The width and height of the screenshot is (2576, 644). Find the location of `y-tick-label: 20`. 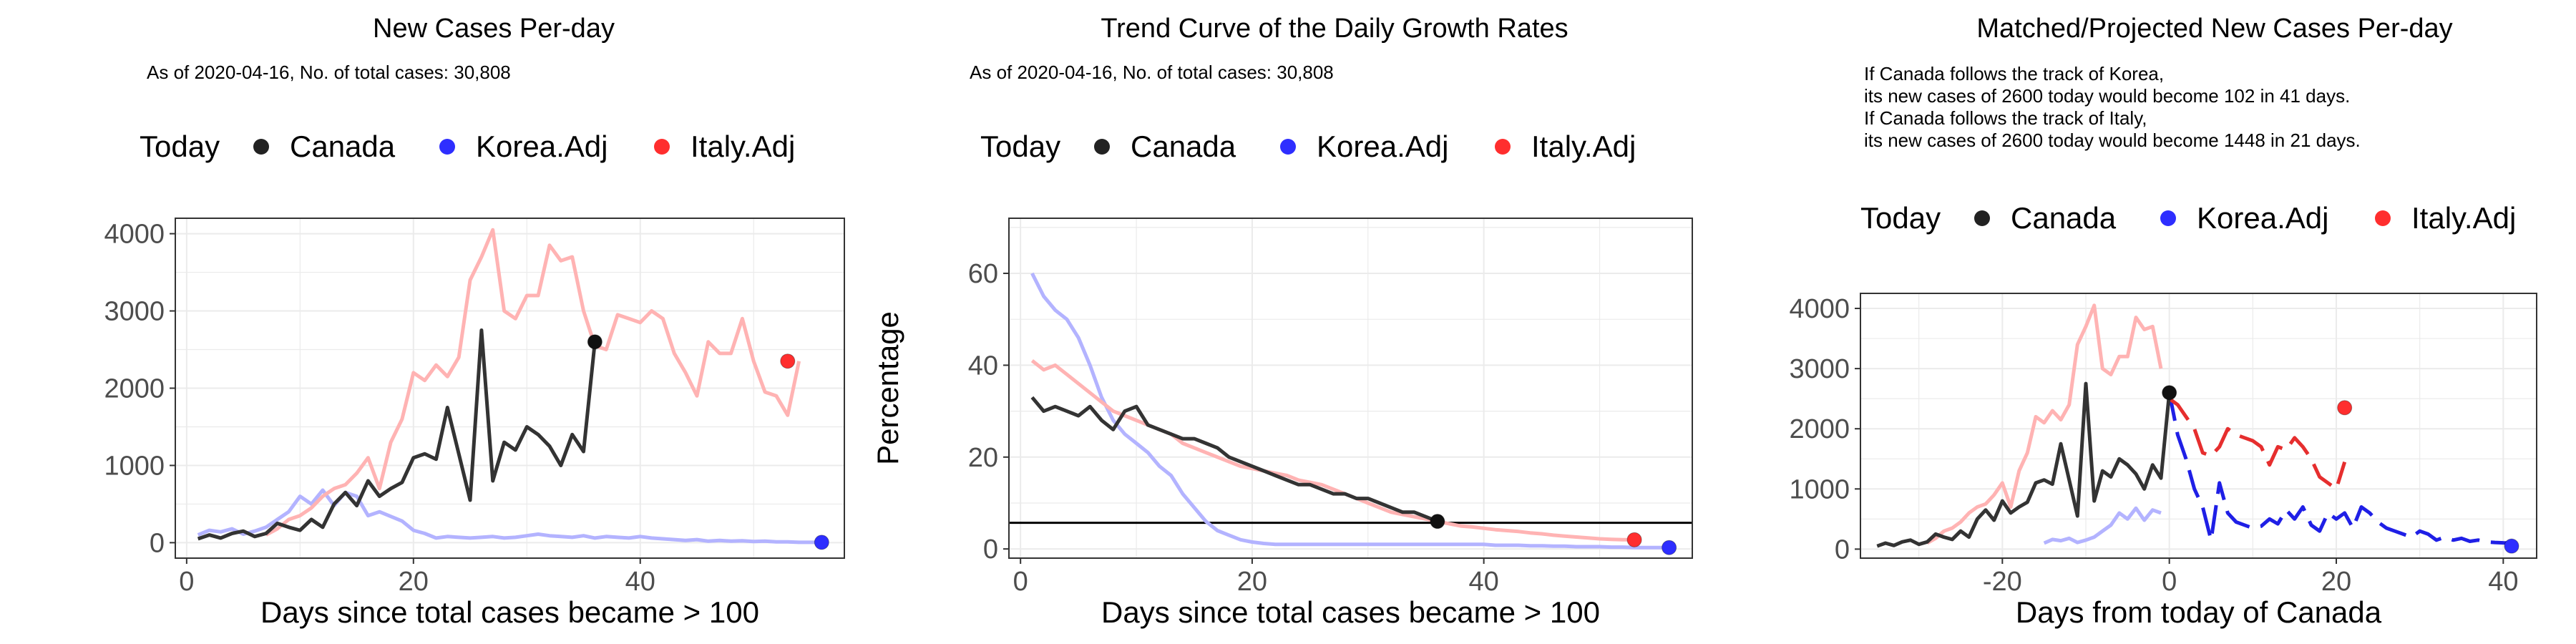

y-tick-label: 20 is located at coordinates (983, 458).